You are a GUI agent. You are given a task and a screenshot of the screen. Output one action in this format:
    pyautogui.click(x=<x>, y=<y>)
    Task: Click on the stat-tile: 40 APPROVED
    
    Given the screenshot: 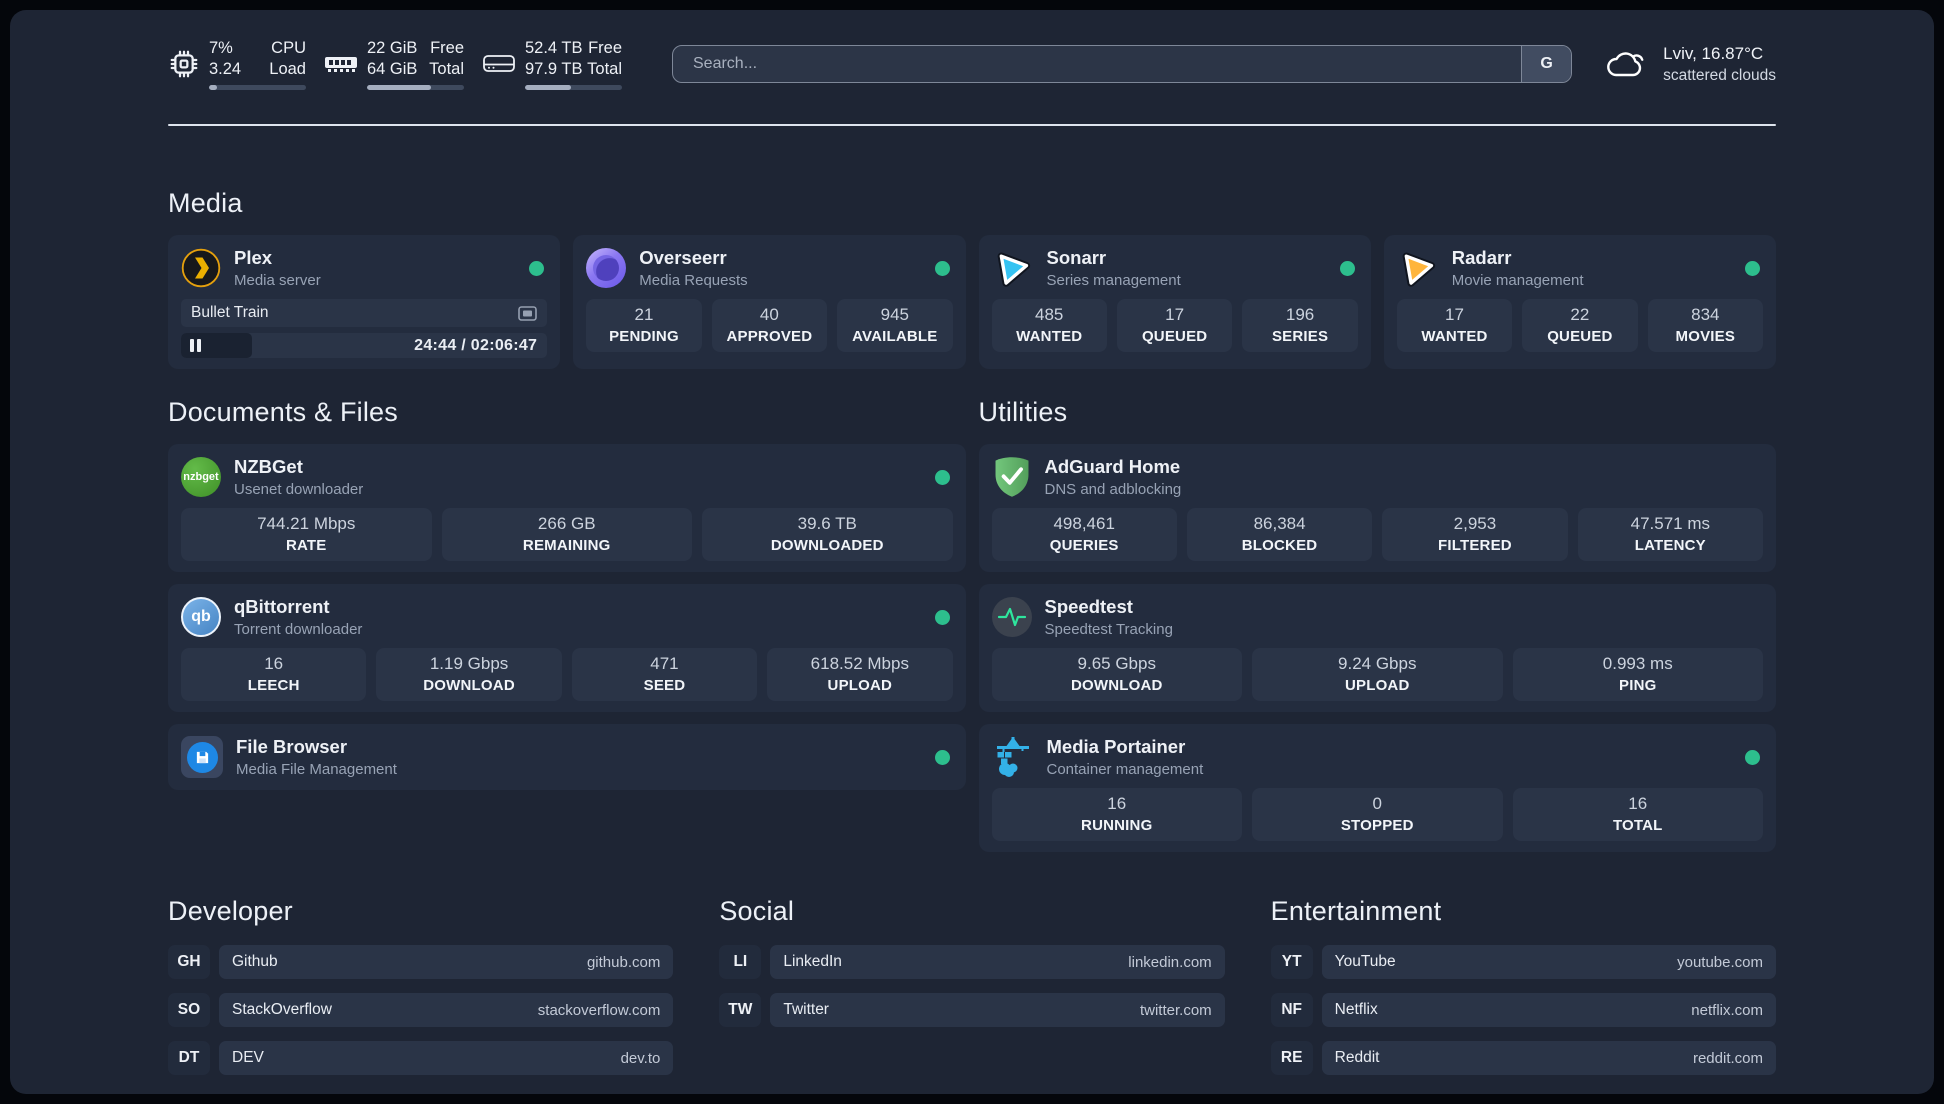 What is the action you would take?
    pyautogui.click(x=769, y=325)
    